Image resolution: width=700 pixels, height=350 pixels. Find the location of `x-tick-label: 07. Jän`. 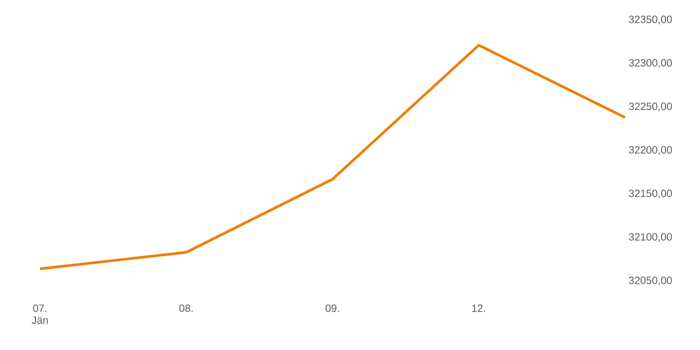

x-tick-label: 07. Jän is located at coordinates (40, 314).